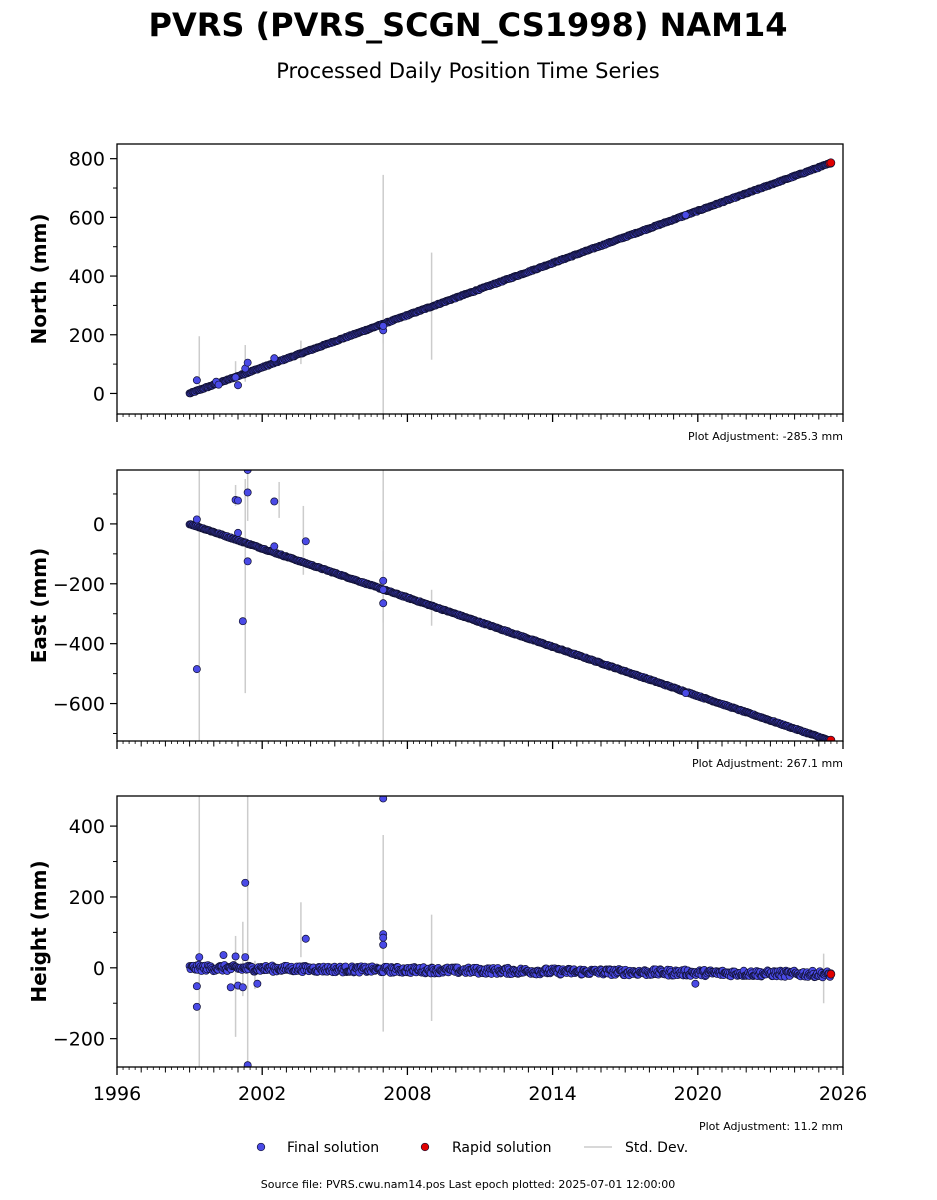 This screenshot has height=1200, width=937. Describe the element at coordinates (87, 160) in the screenshot. I see `y-tick-label: 800` at that location.